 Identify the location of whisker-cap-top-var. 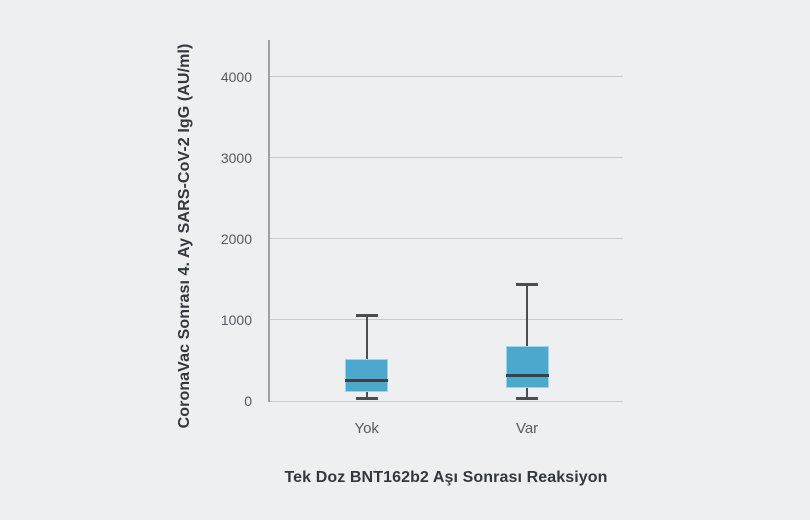
(527, 284).